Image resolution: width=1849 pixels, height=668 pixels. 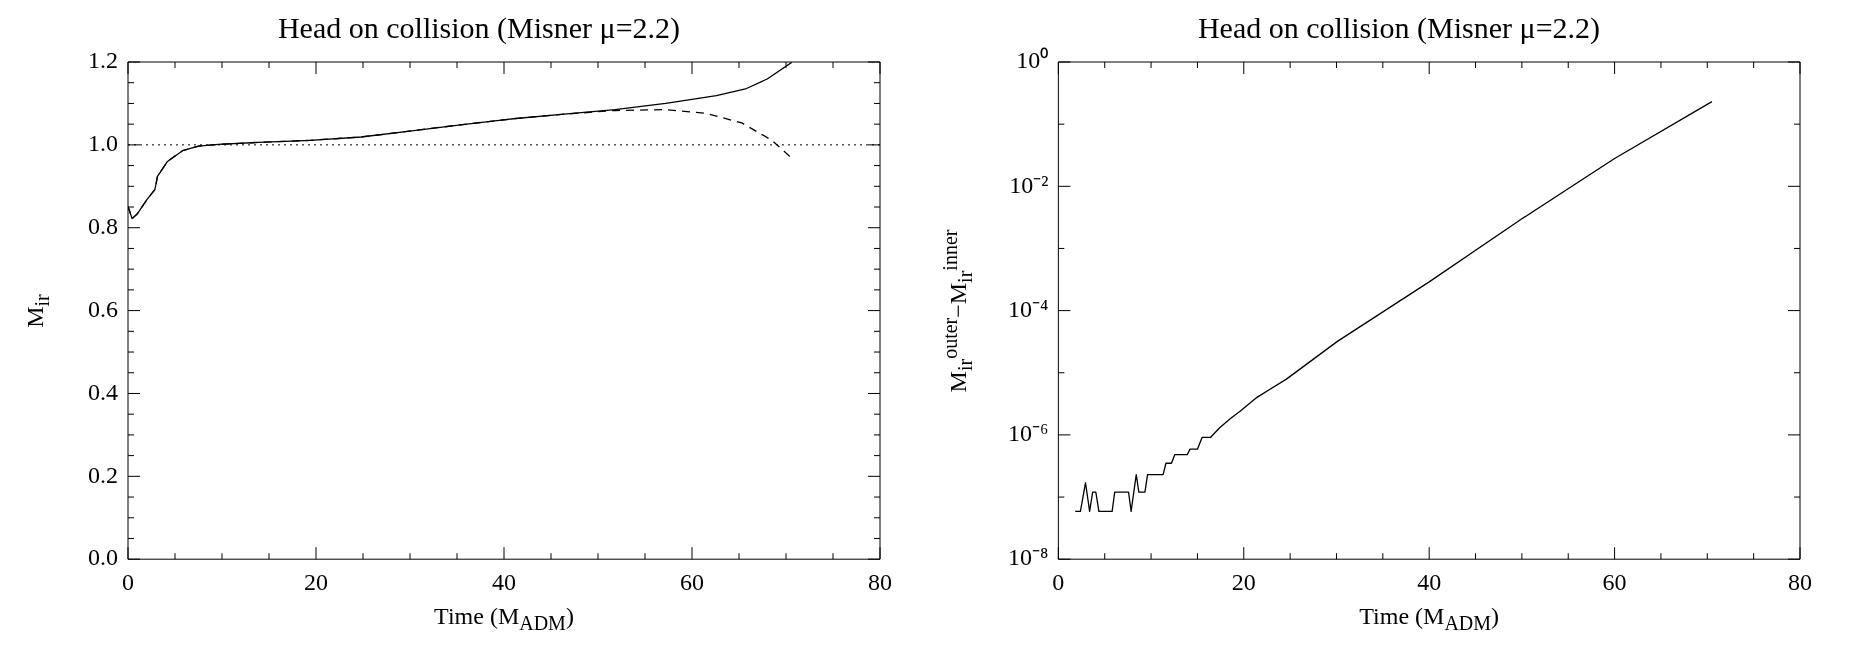 I want to click on y-tick-label: 0.2, so click(x=103, y=474).